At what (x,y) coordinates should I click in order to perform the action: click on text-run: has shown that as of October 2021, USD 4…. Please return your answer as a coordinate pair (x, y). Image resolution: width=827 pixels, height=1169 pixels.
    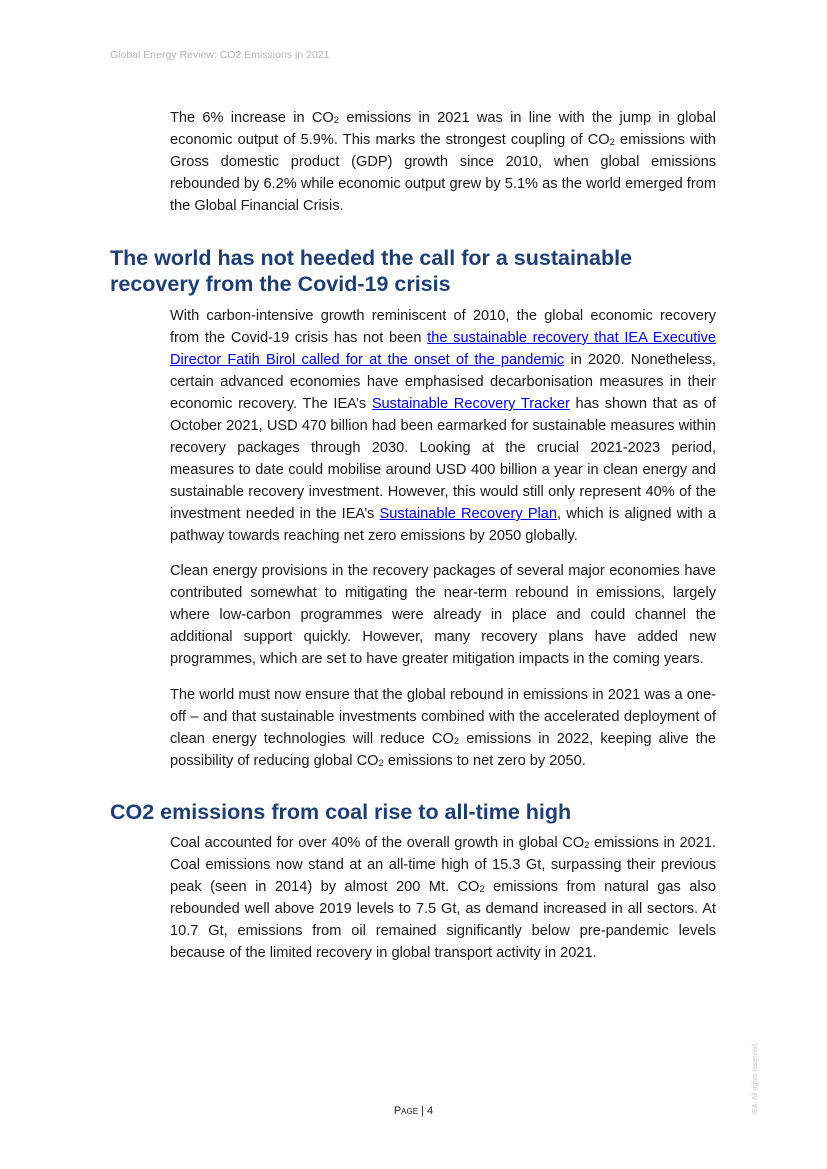
    Looking at the image, I should click on (443, 459).